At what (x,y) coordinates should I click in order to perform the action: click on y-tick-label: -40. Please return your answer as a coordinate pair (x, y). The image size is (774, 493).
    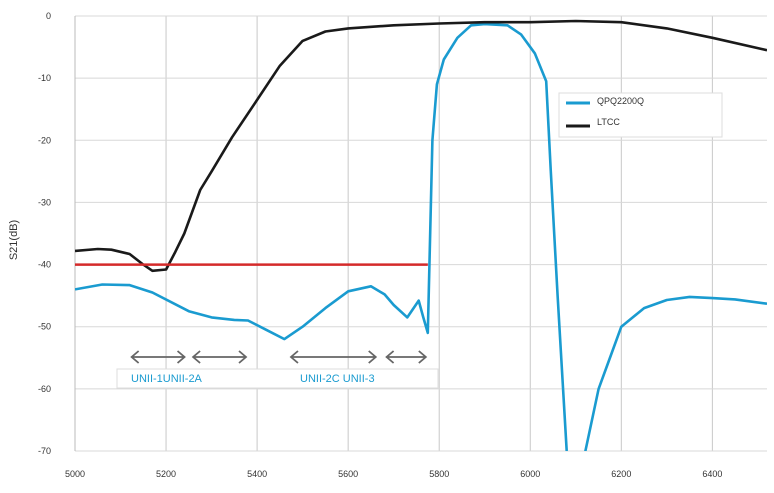
    Looking at the image, I should click on (44, 265).